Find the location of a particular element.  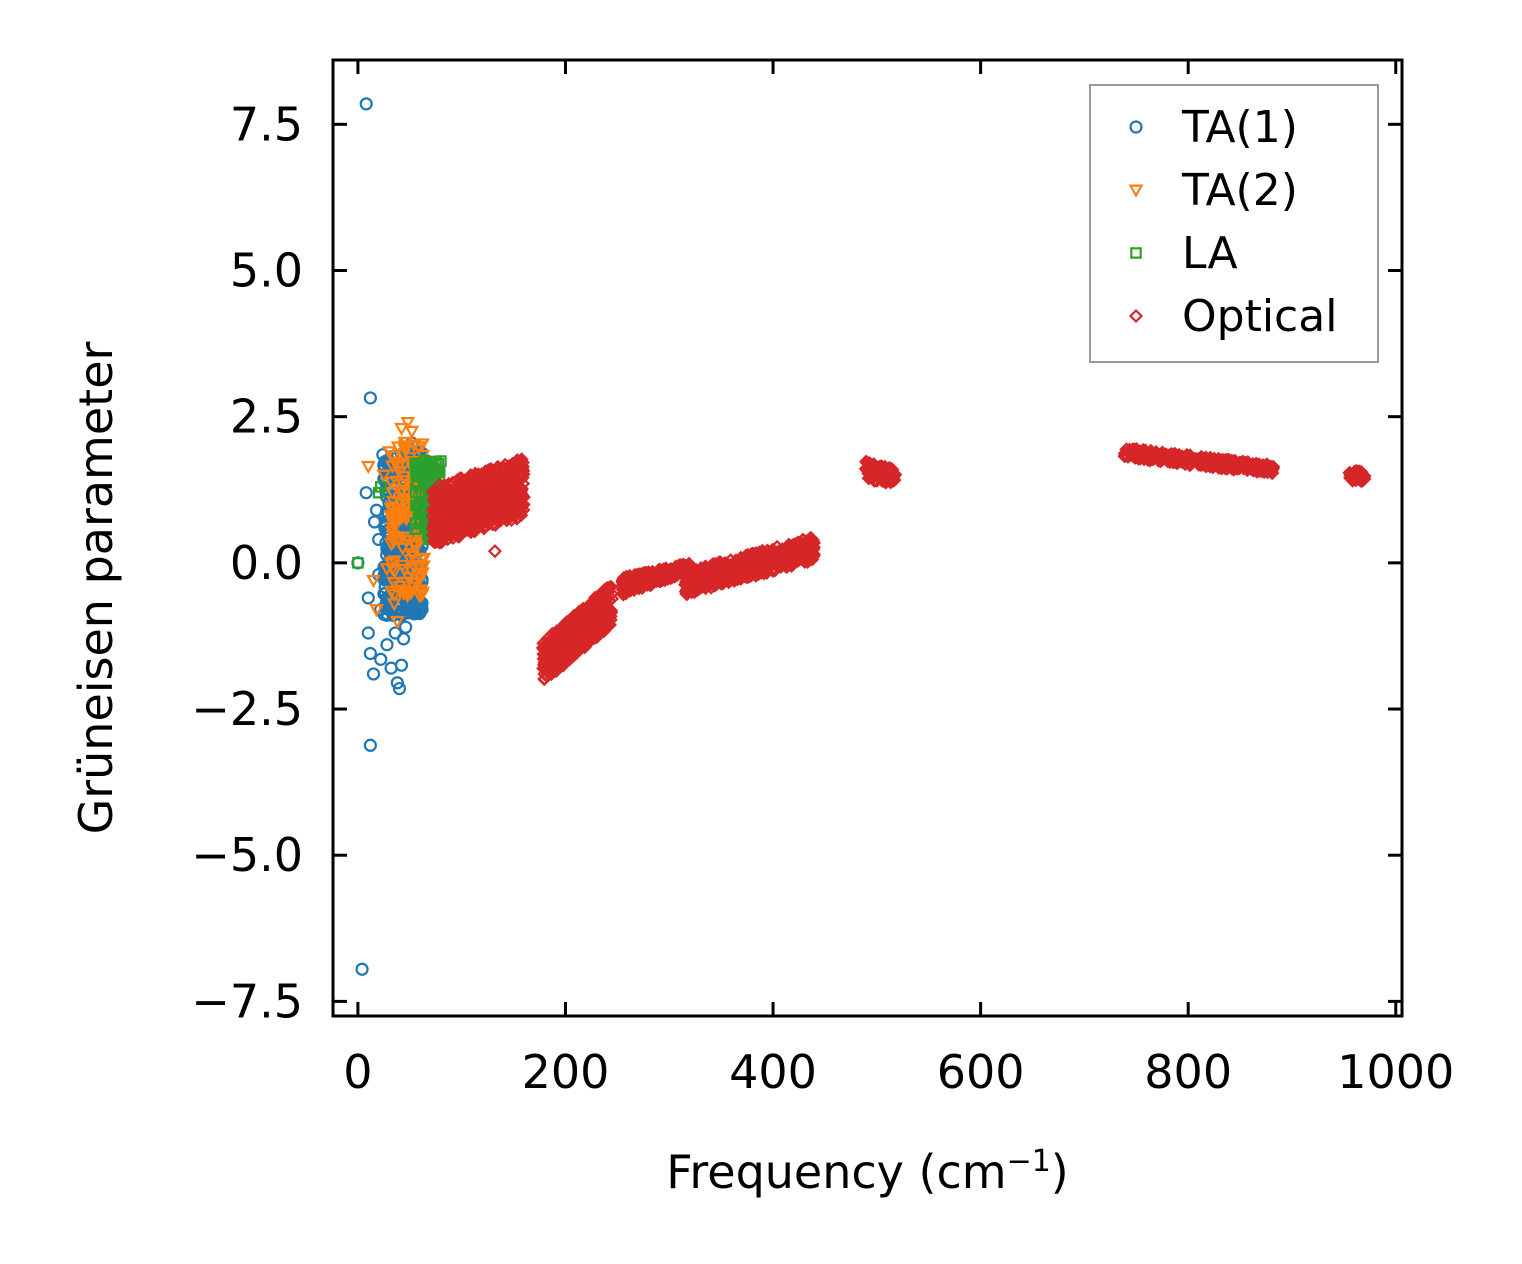

y-axis-title: Grüneisen parameter is located at coordinates (96, 587).